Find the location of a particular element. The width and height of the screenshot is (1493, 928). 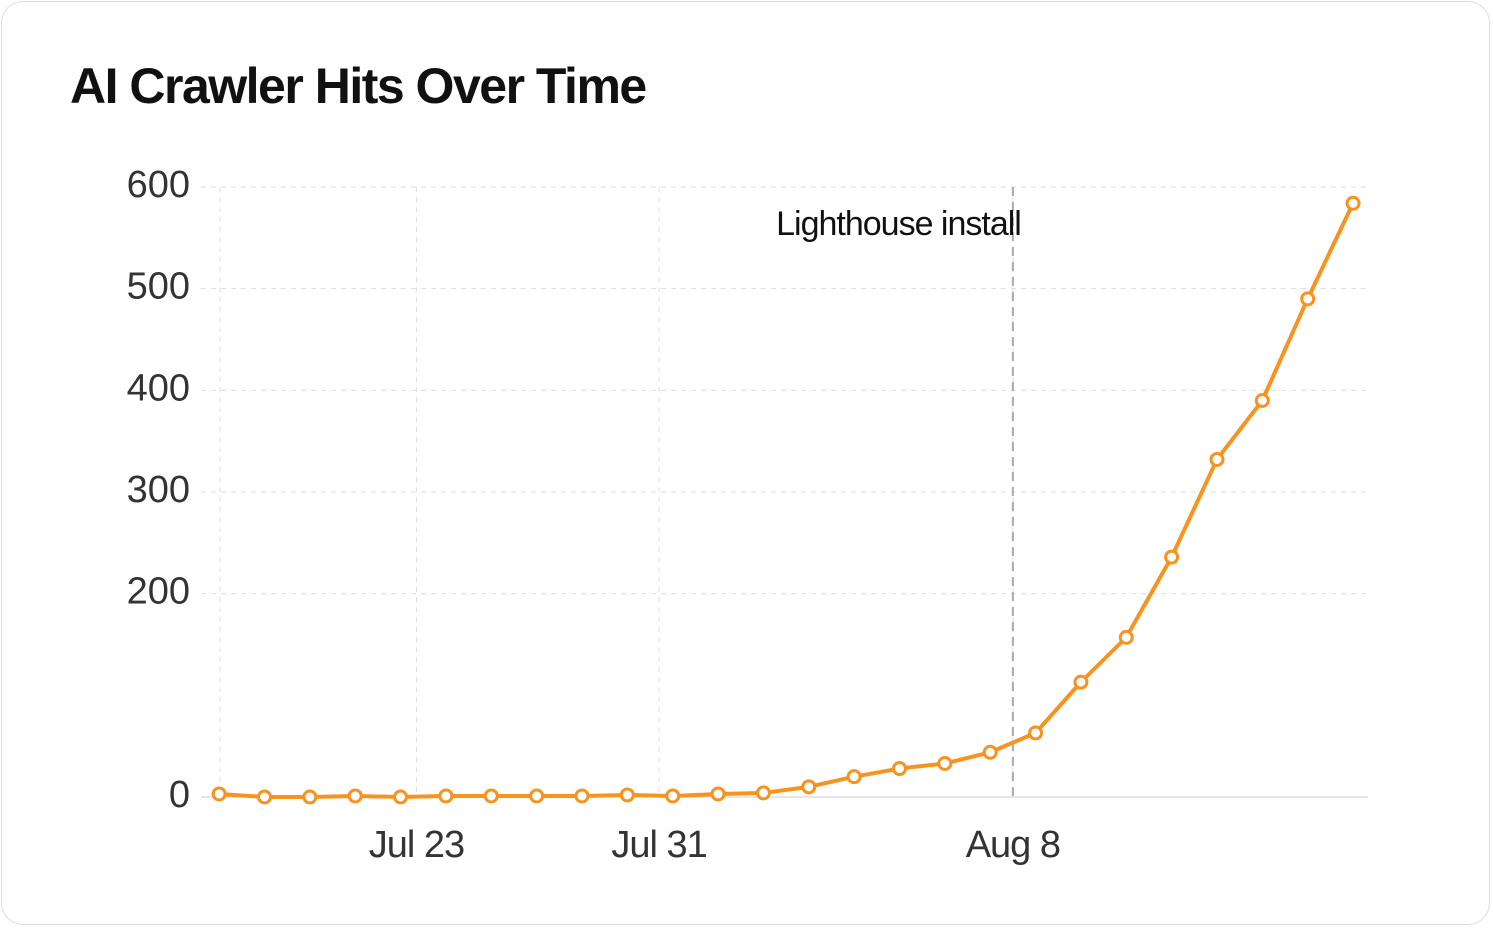

y-tick-label: 400 is located at coordinates (158, 388).